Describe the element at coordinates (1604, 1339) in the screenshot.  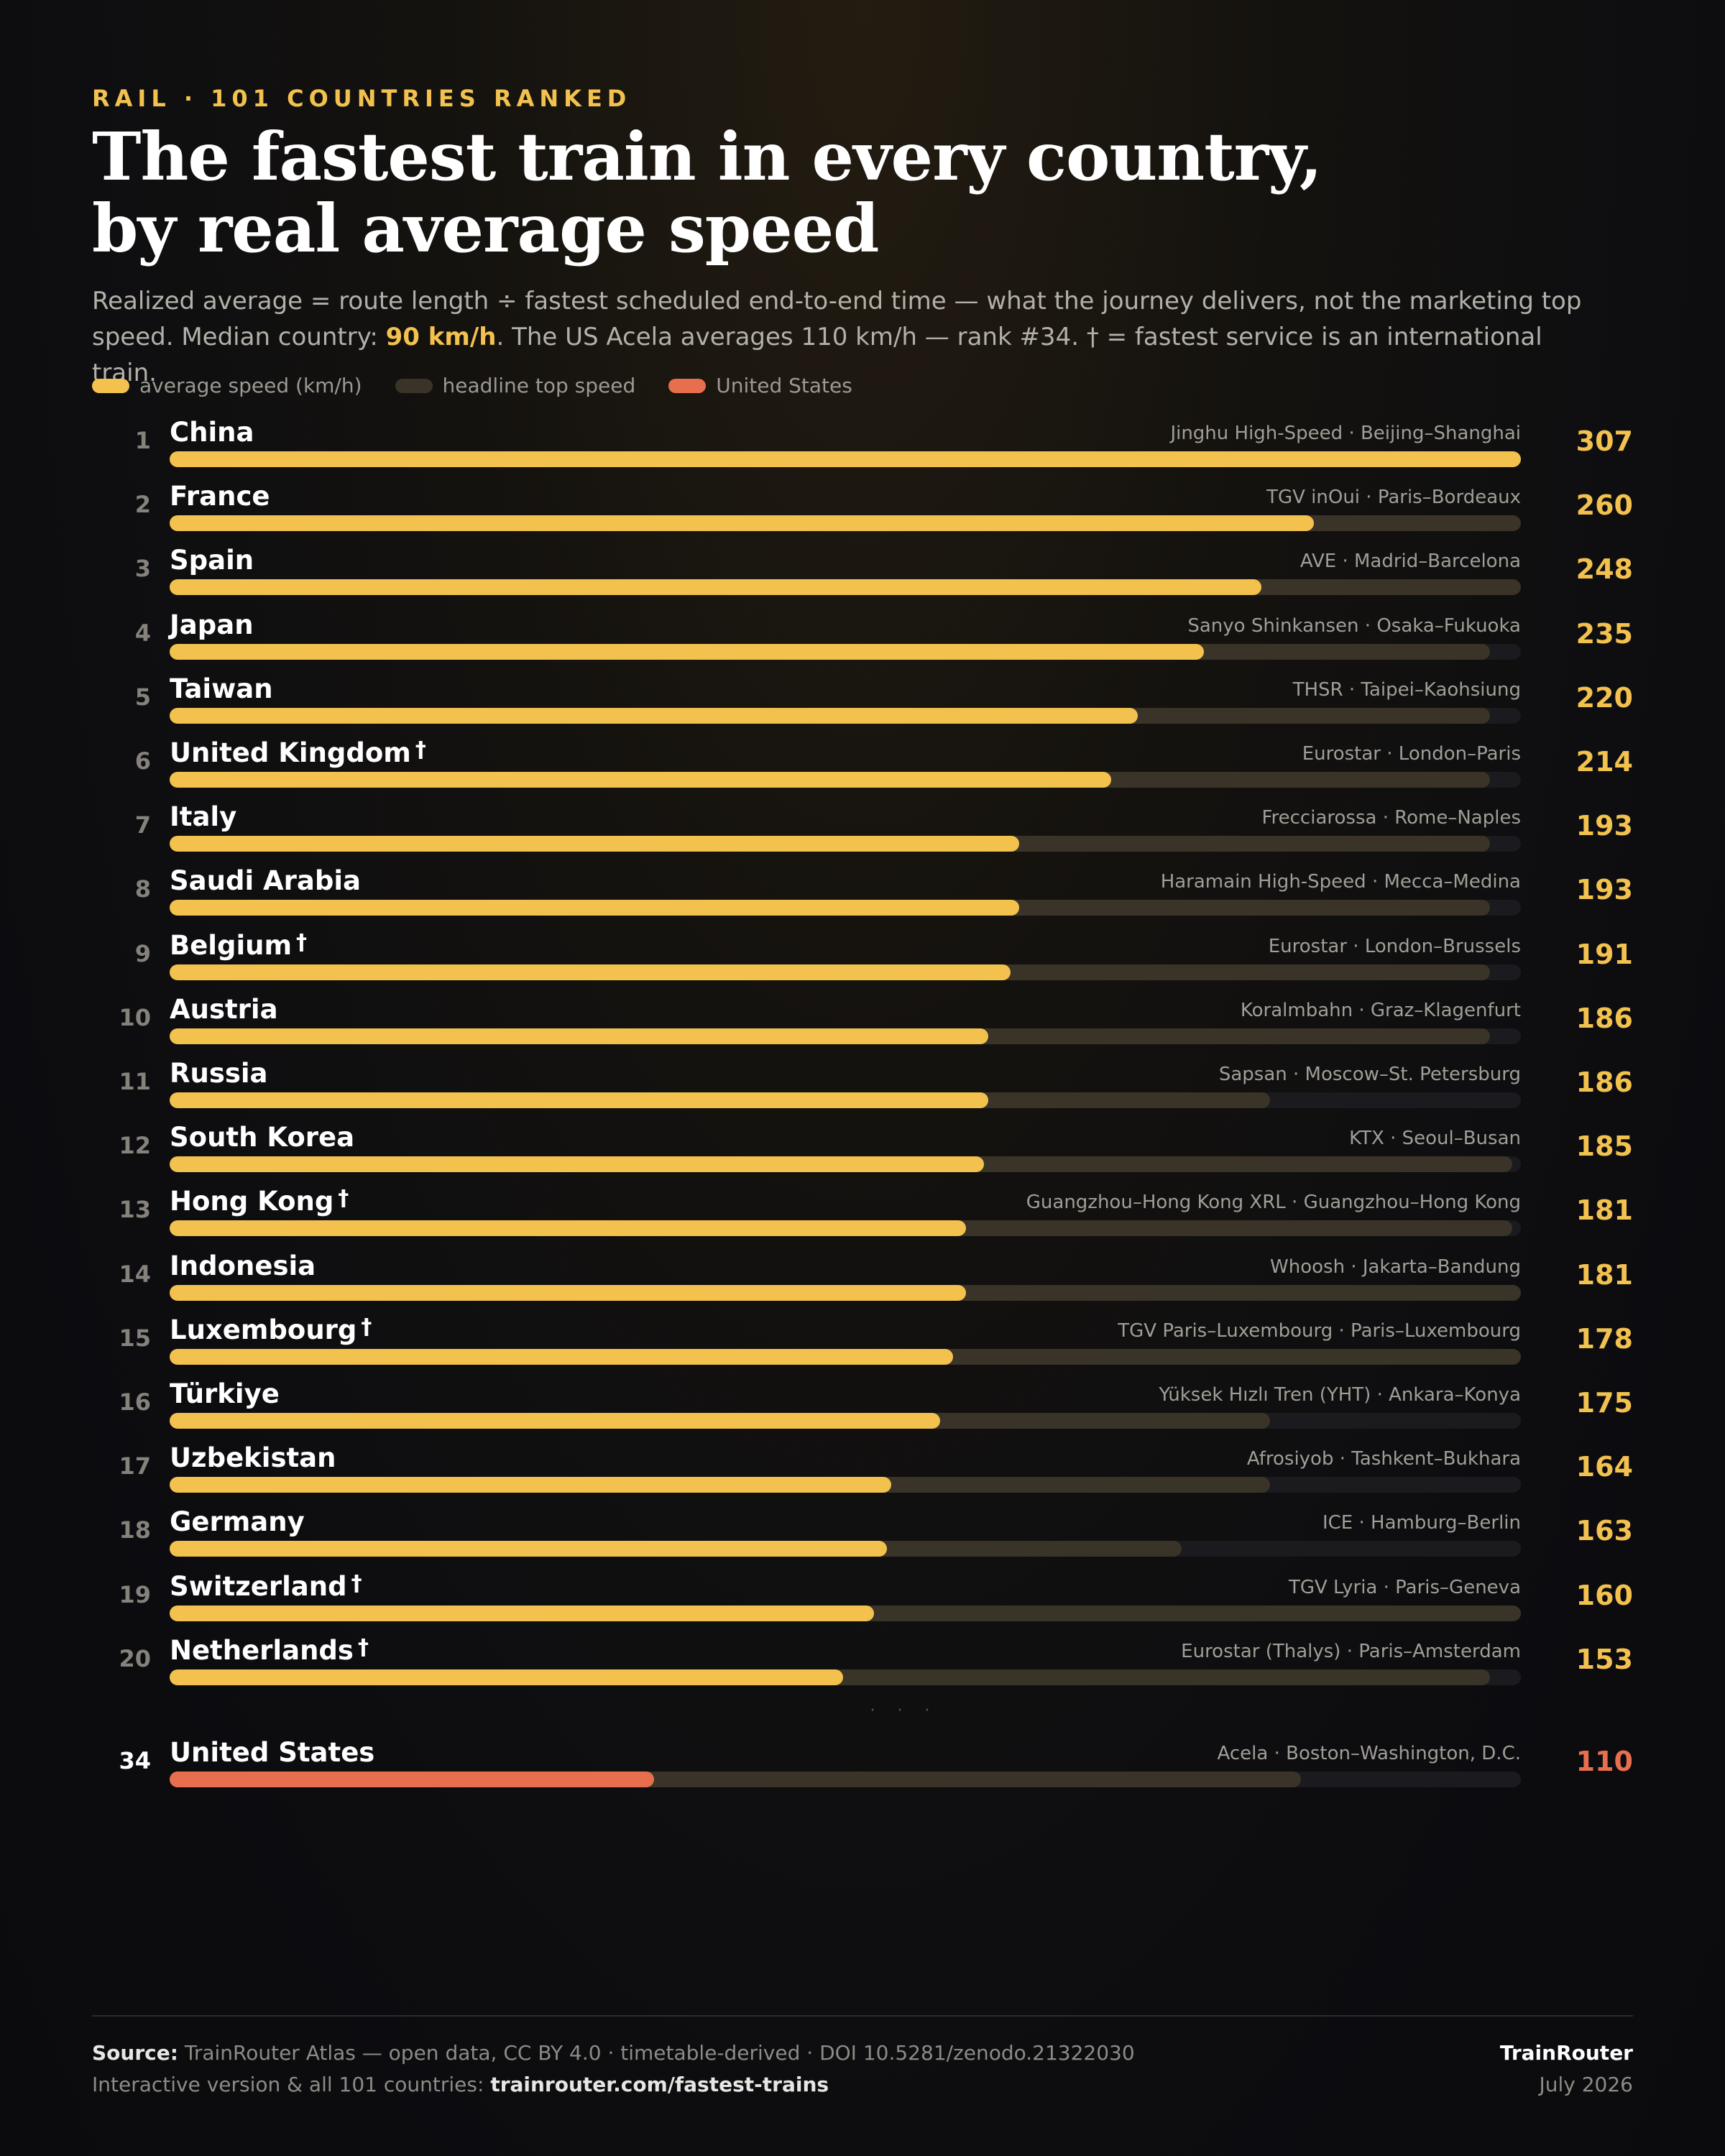
I see `value-label: 178` at that location.